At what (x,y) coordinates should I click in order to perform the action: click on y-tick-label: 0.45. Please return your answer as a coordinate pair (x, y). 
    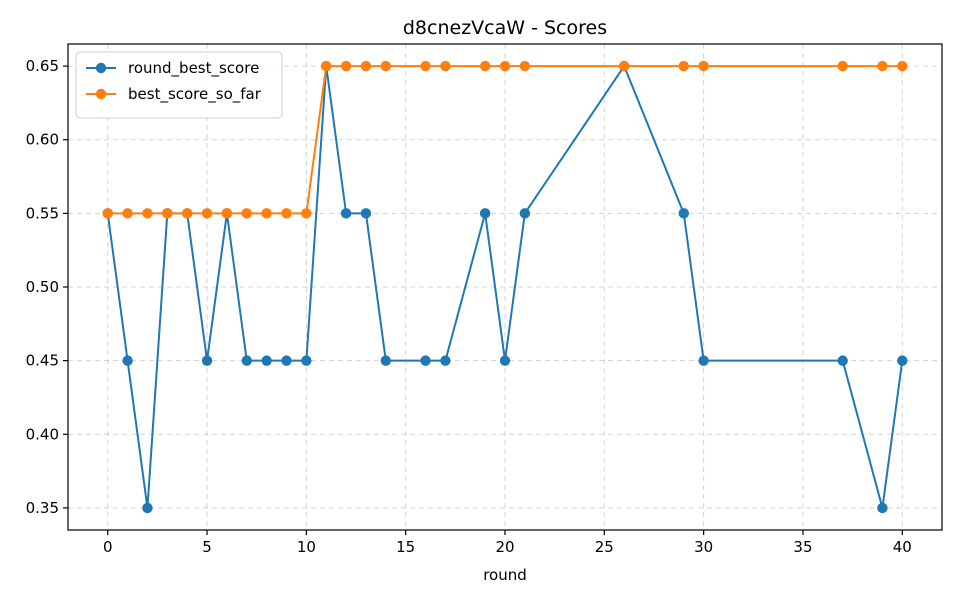
    Looking at the image, I should click on (42, 361).